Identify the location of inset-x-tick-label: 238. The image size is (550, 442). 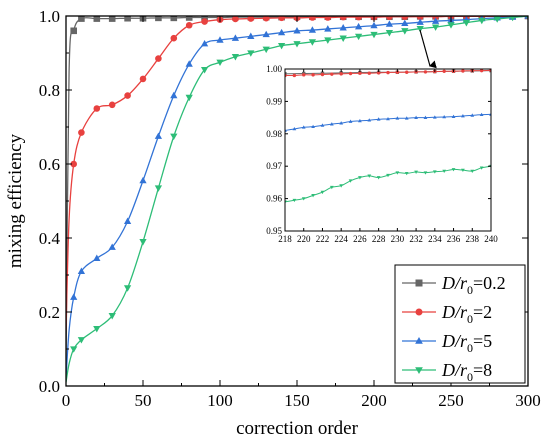
(473, 239).